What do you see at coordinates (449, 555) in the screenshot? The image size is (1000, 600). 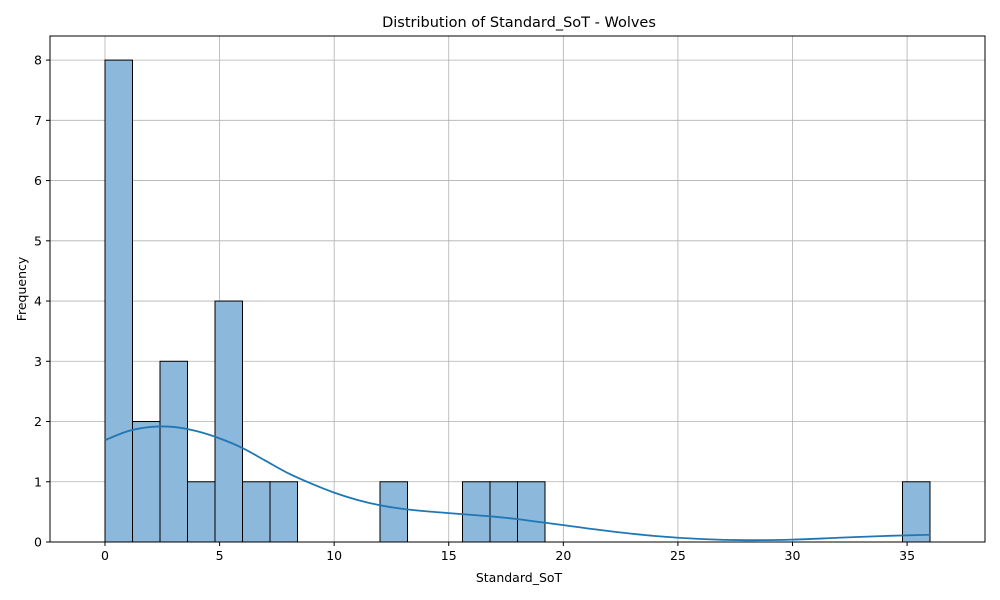 I see `x-tick-label: 15` at bounding box center [449, 555].